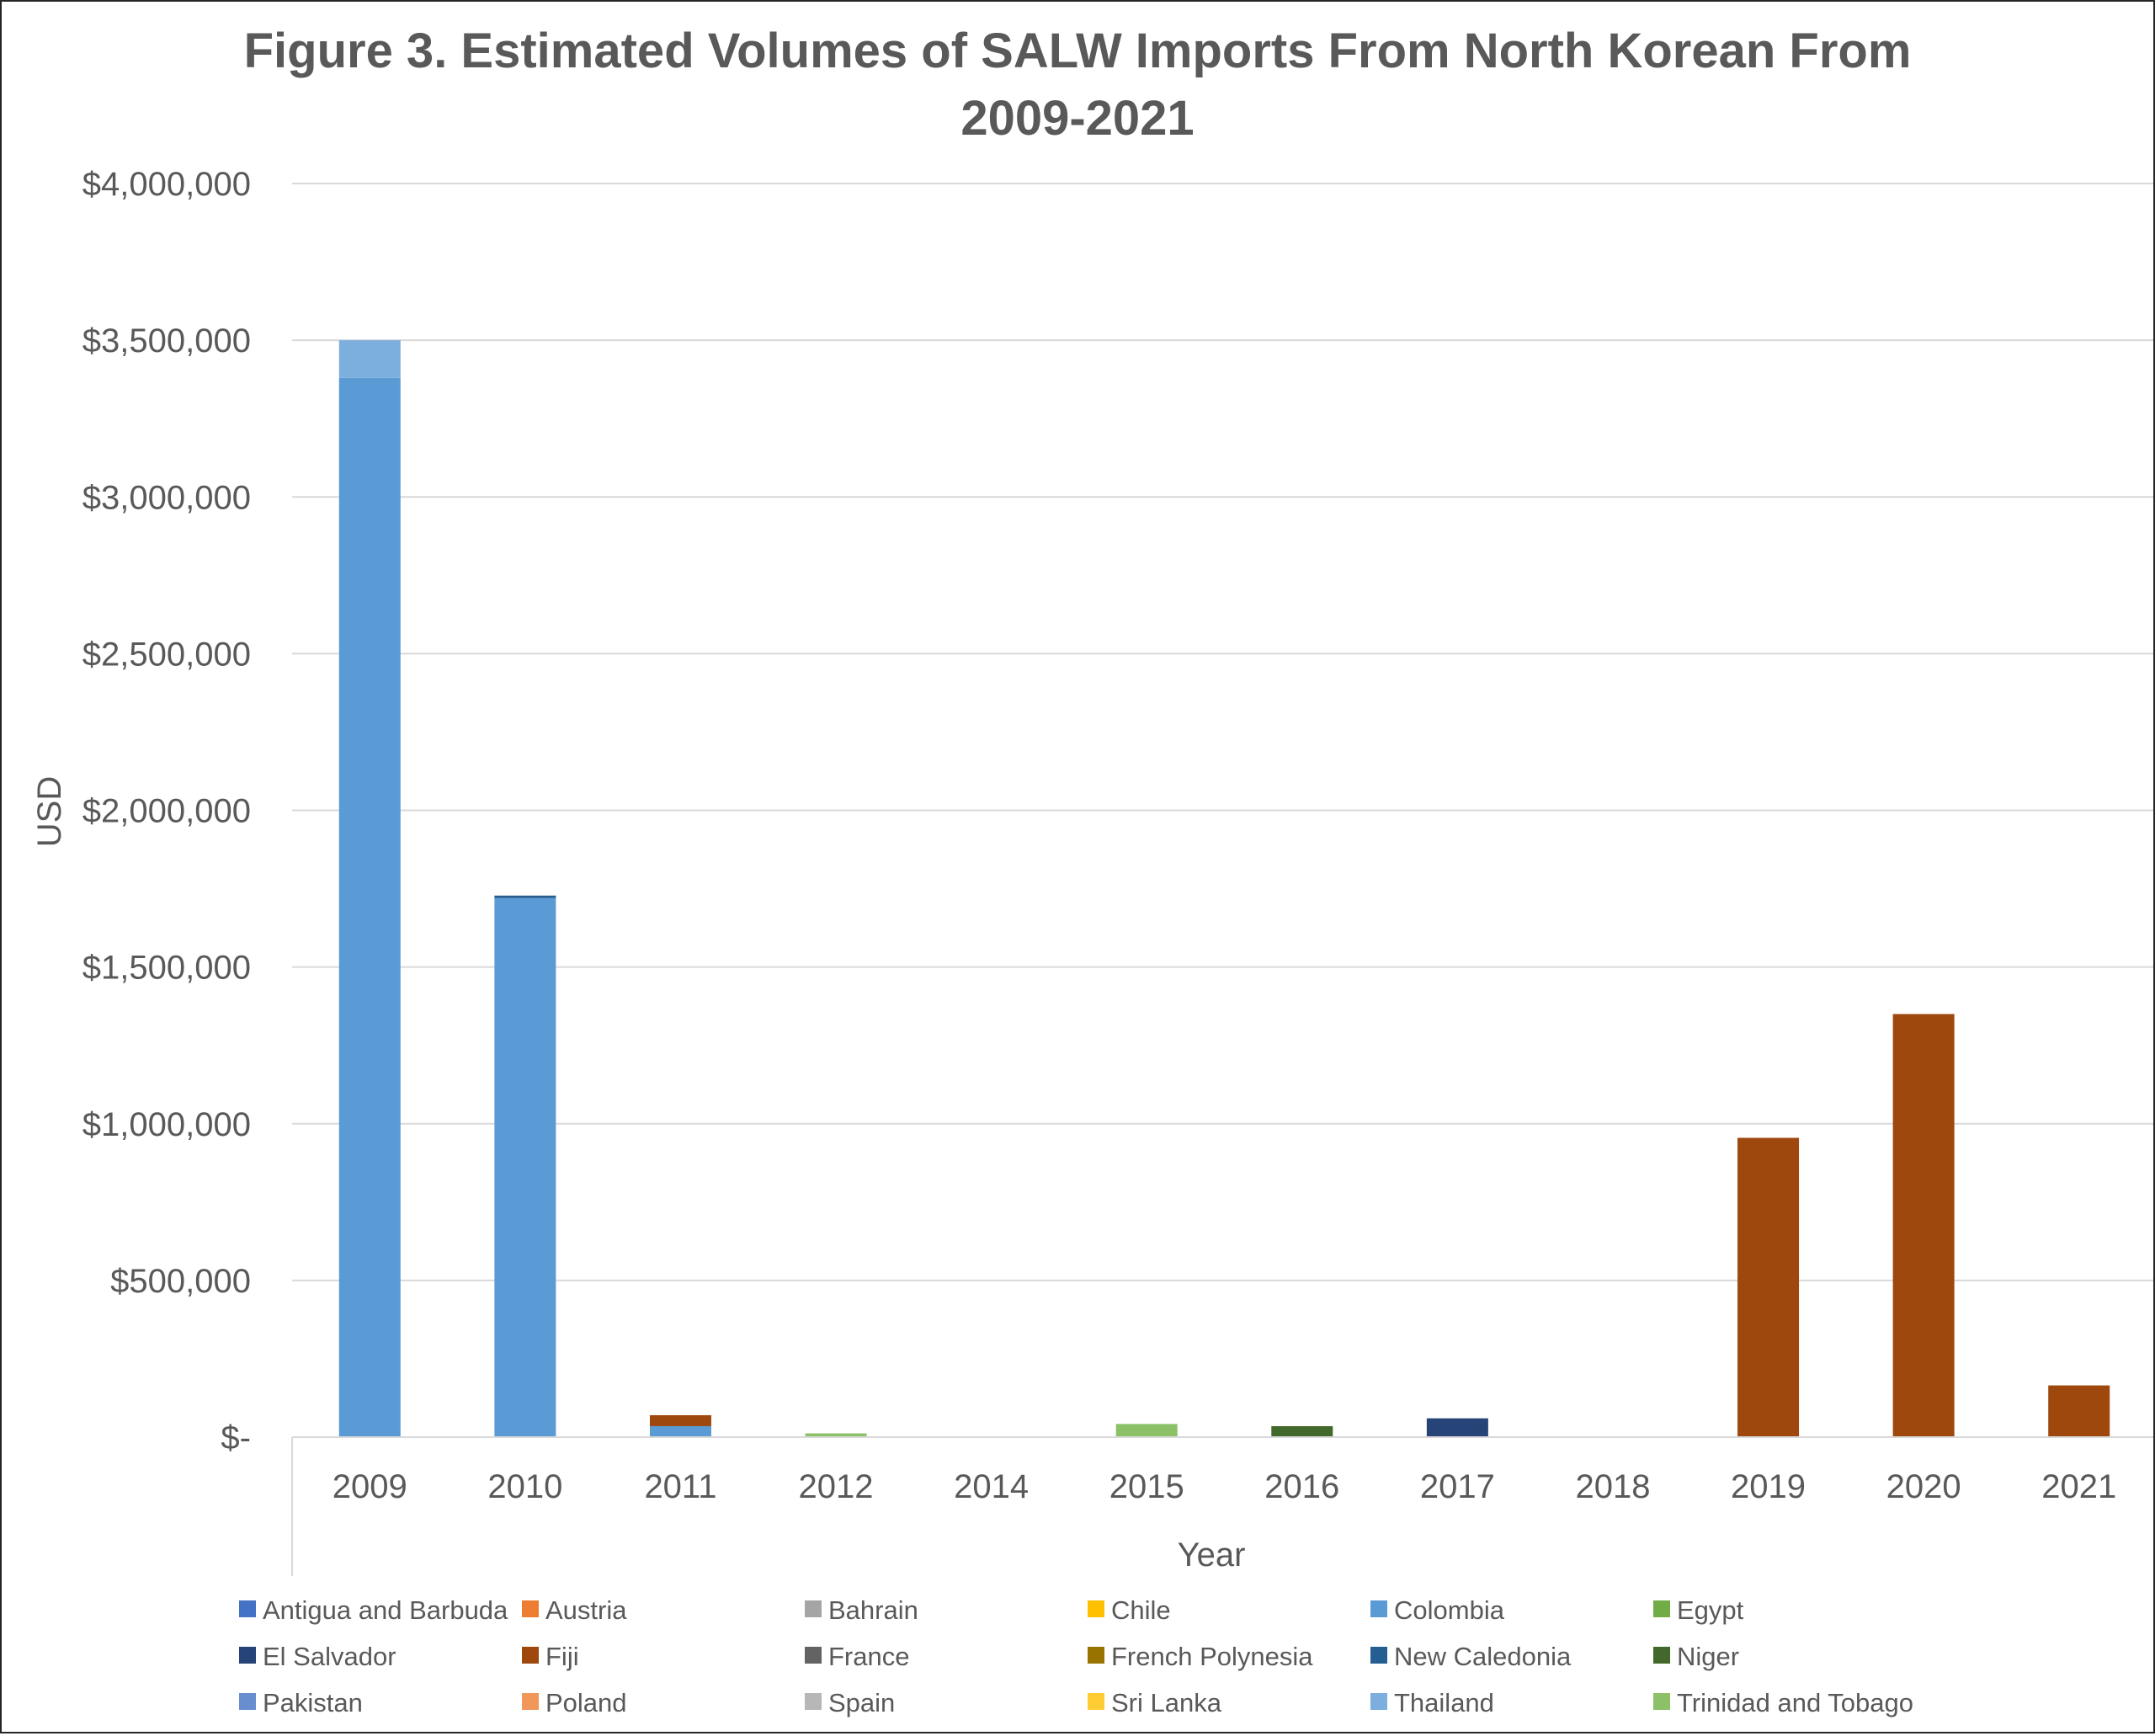 The height and width of the screenshot is (1736, 2155). I want to click on legend-label: Poland, so click(586, 1702).